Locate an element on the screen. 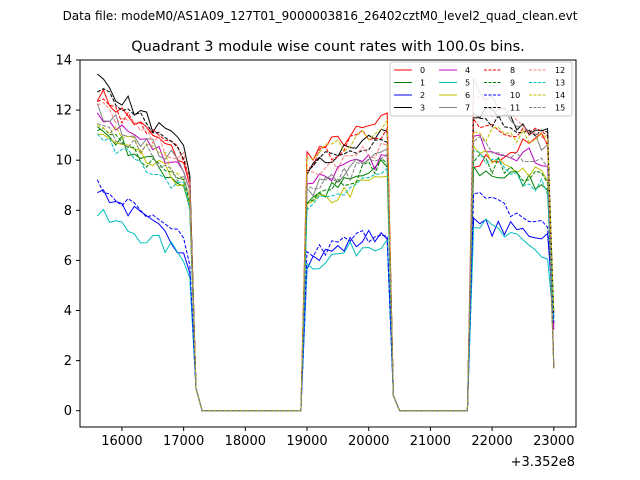 This screenshot has height=480, width=640. legend-label-8: 8 is located at coordinates (512, 70).